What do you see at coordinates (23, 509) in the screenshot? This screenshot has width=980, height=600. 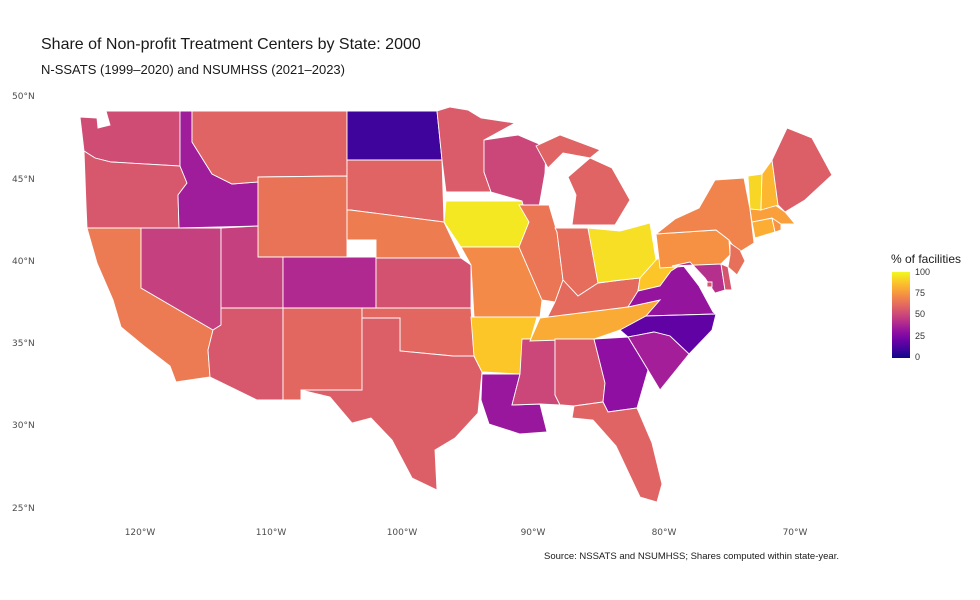 I see `lat-label-25: 25°N` at bounding box center [23, 509].